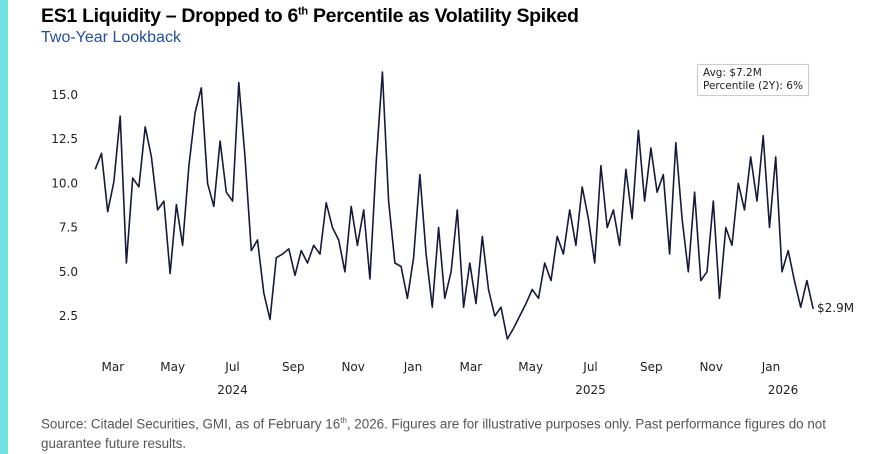 Image resolution: width=873 pixels, height=454 pixels. I want to click on avg-label: Avg: $7.2M, so click(732, 73).